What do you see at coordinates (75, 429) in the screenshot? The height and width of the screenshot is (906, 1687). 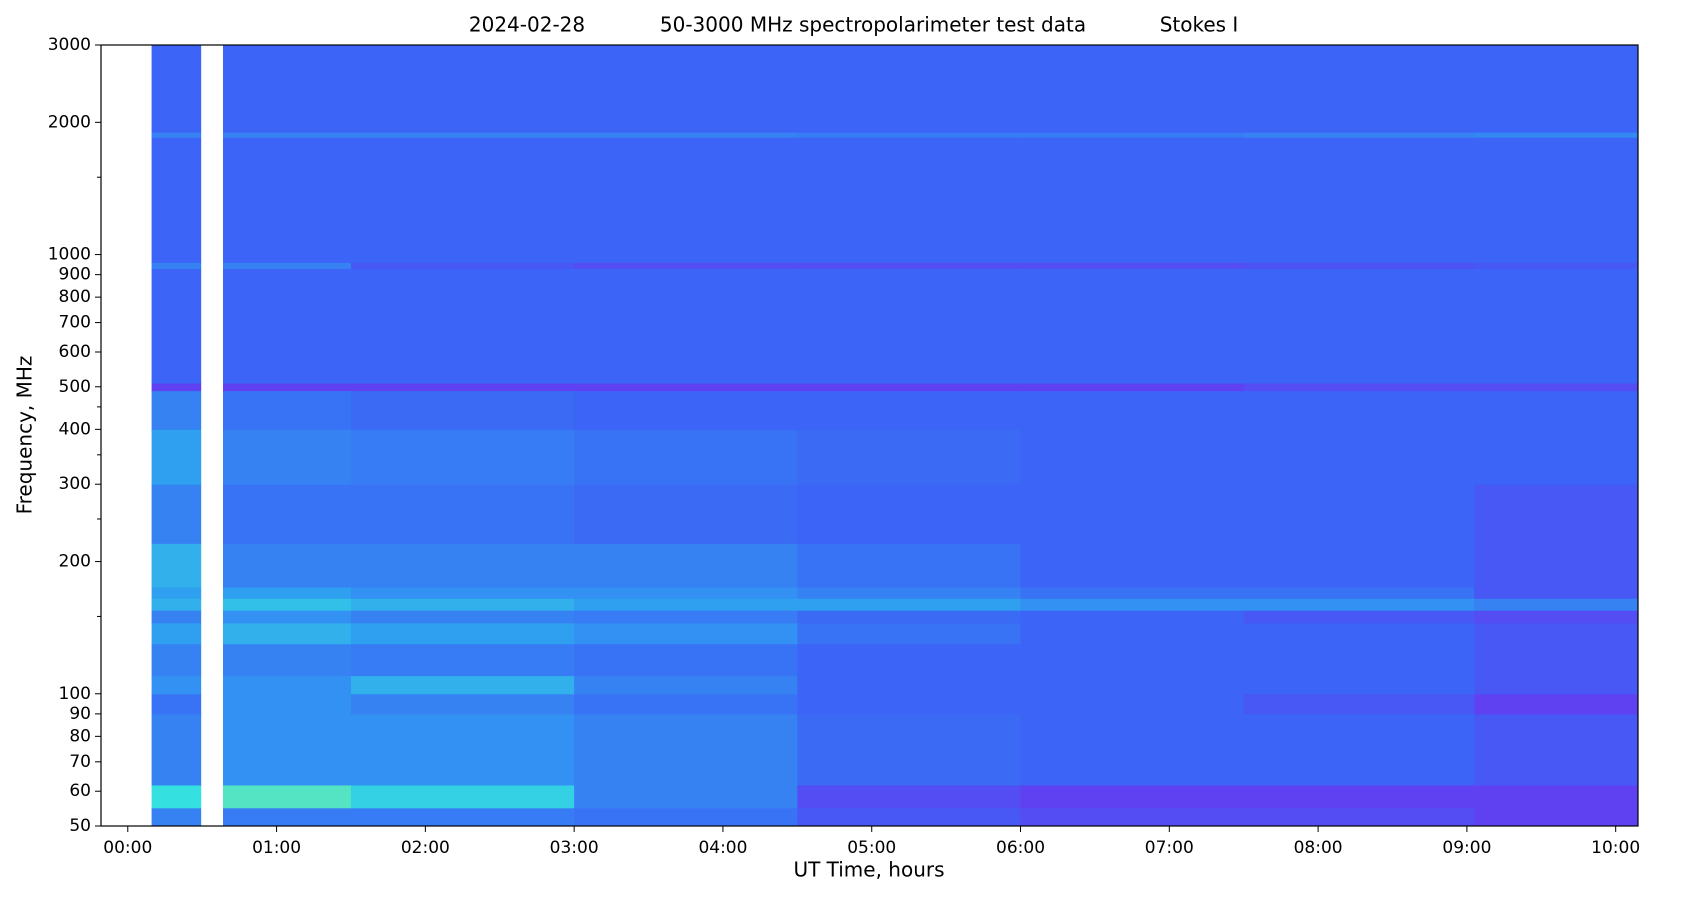 I see `y-tick-label: 400` at bounding box center [75, 429].